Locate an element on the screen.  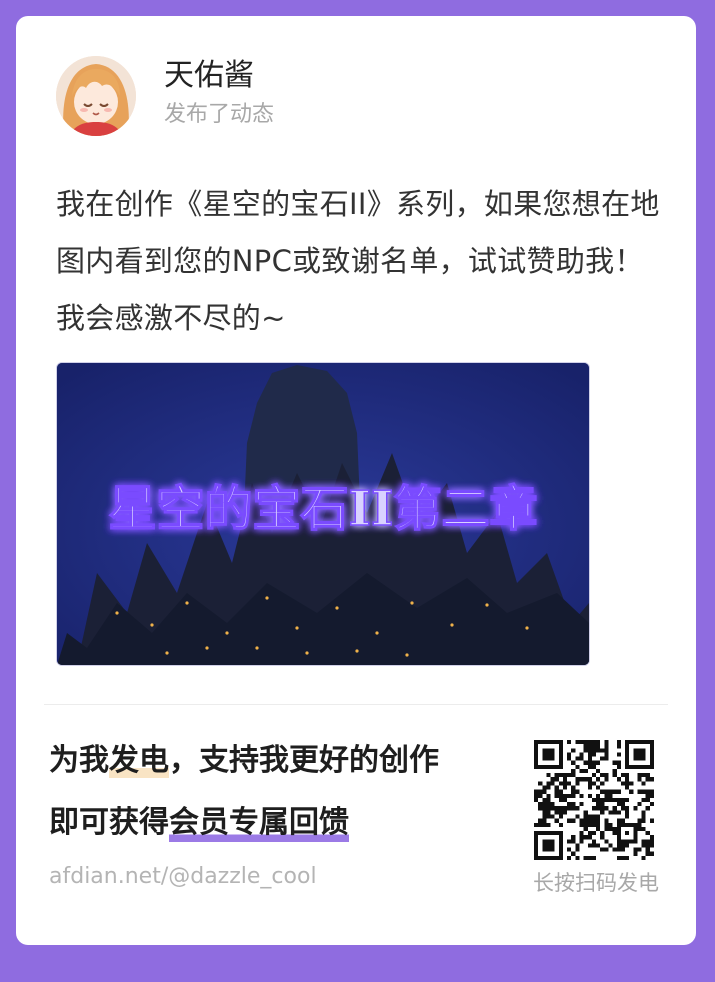
promo-line-1: 为我发电，支持我更好的创作 is located at coordinates (244, 761).